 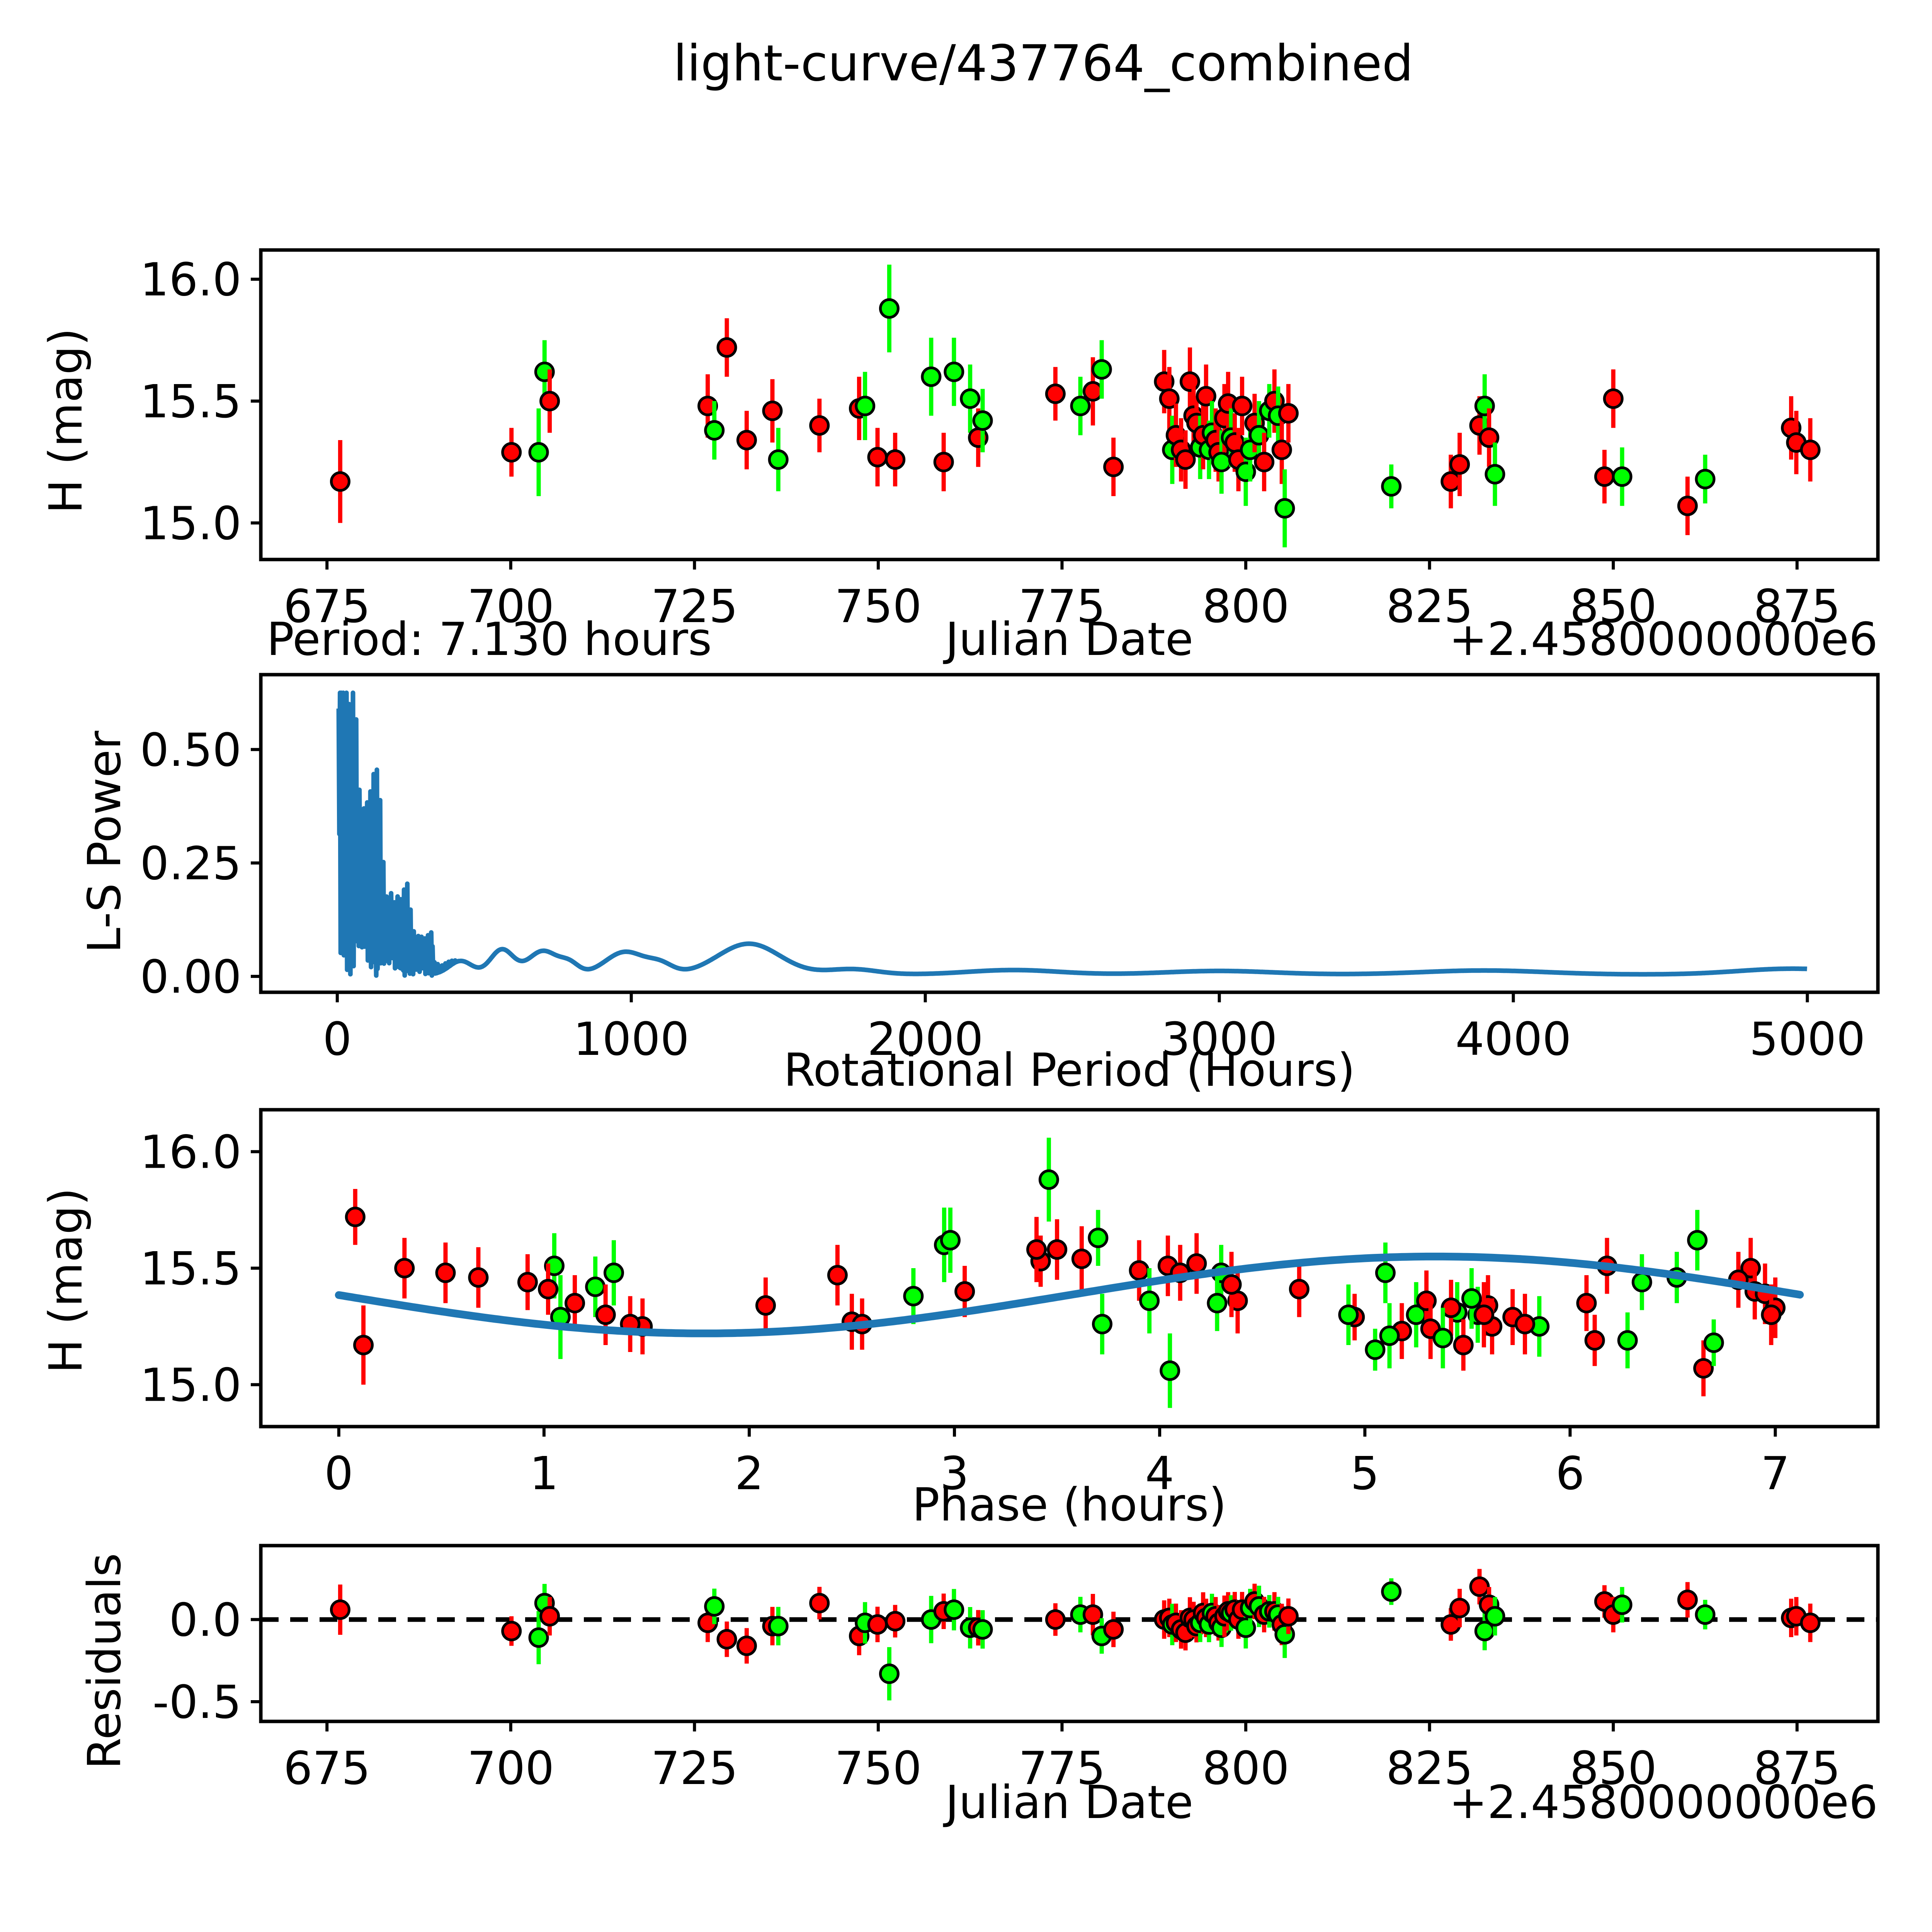 What do you see at coordinates (1017, 1670) in the screenshot?
I see `panel-residuals: 675 700 725 750 775 800 825 850 875 0.0 -0.5` at bounding box center [1017, 1670].